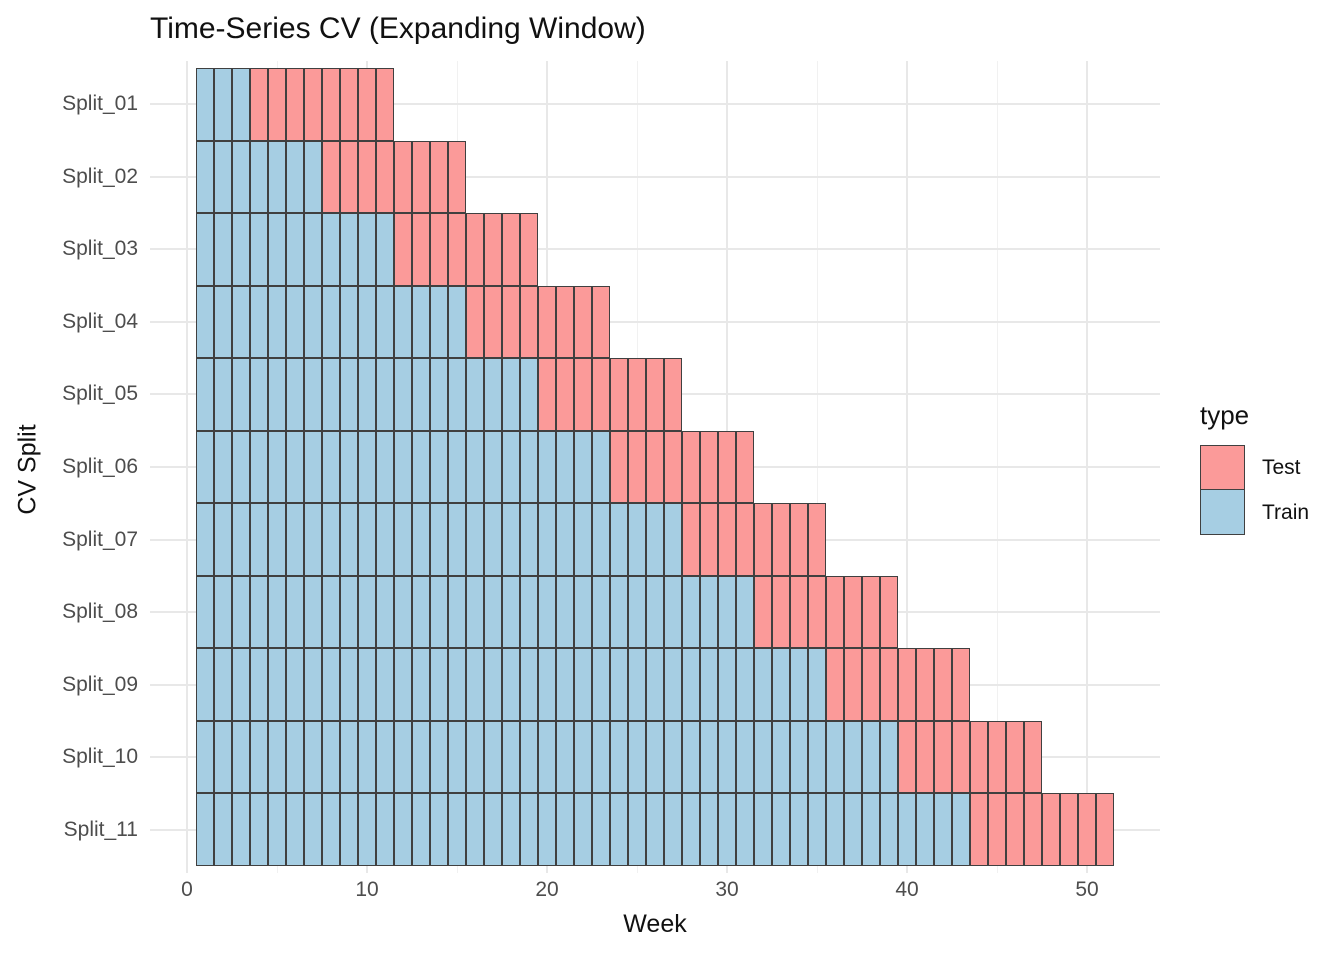 The width and height of the screenshot is (1344, 960). Describe the element at coordinates (100, 466) in the screenshot. I see `y-tick-label: Split_06` at that location.